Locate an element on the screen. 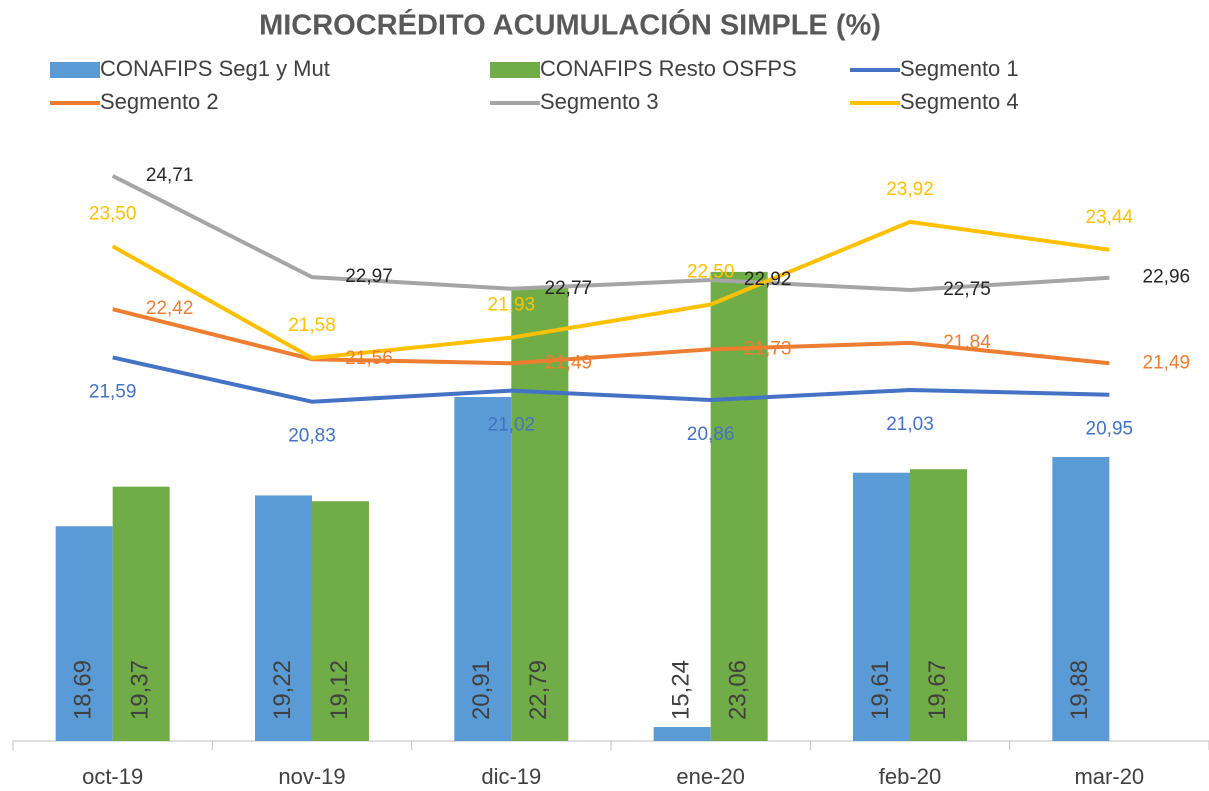  line-value-label: 21,59 is located at coordinates (113, 391).